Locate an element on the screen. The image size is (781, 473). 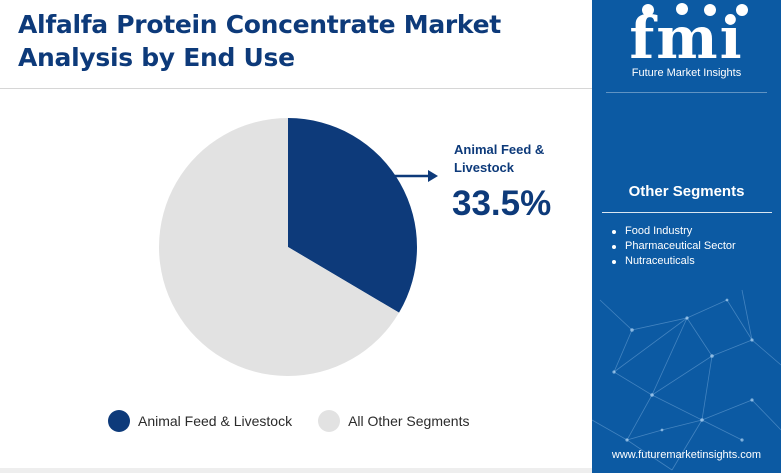
fmi-logo-mark: fmi is located at coordinates (688, 37).